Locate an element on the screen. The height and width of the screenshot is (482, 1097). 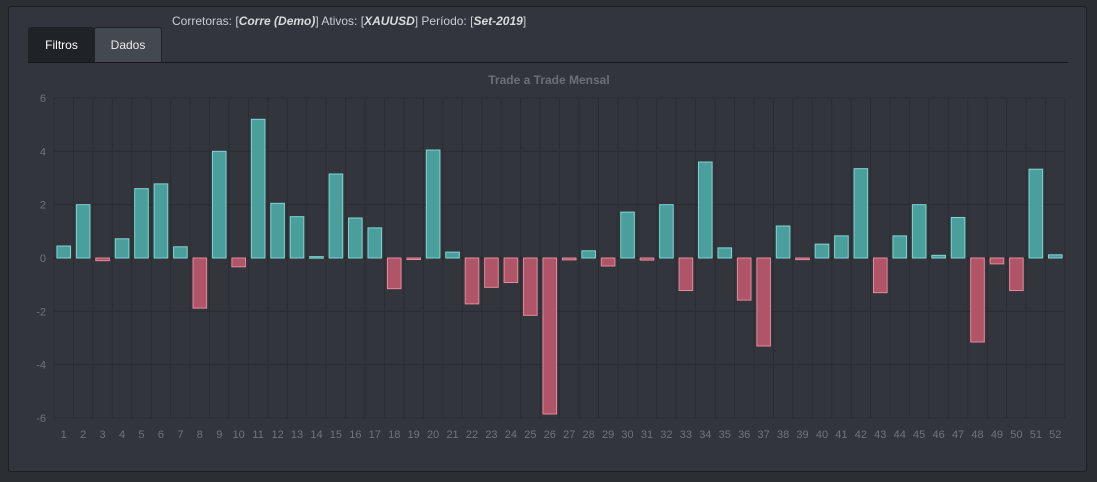
x-tick-label: 33 is located at coordinates (686, 435).